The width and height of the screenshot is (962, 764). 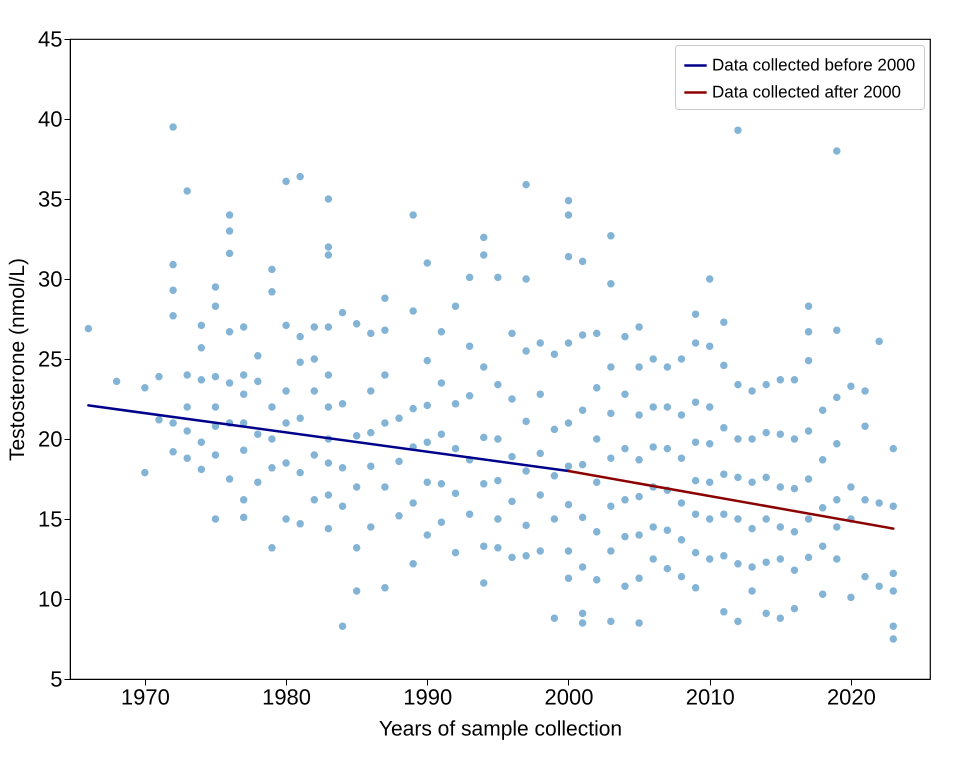 What do you see at coordinates (427, 697) in the screenshot?
I see `x-tick-label: 1990` at bounding box center [427, 697].